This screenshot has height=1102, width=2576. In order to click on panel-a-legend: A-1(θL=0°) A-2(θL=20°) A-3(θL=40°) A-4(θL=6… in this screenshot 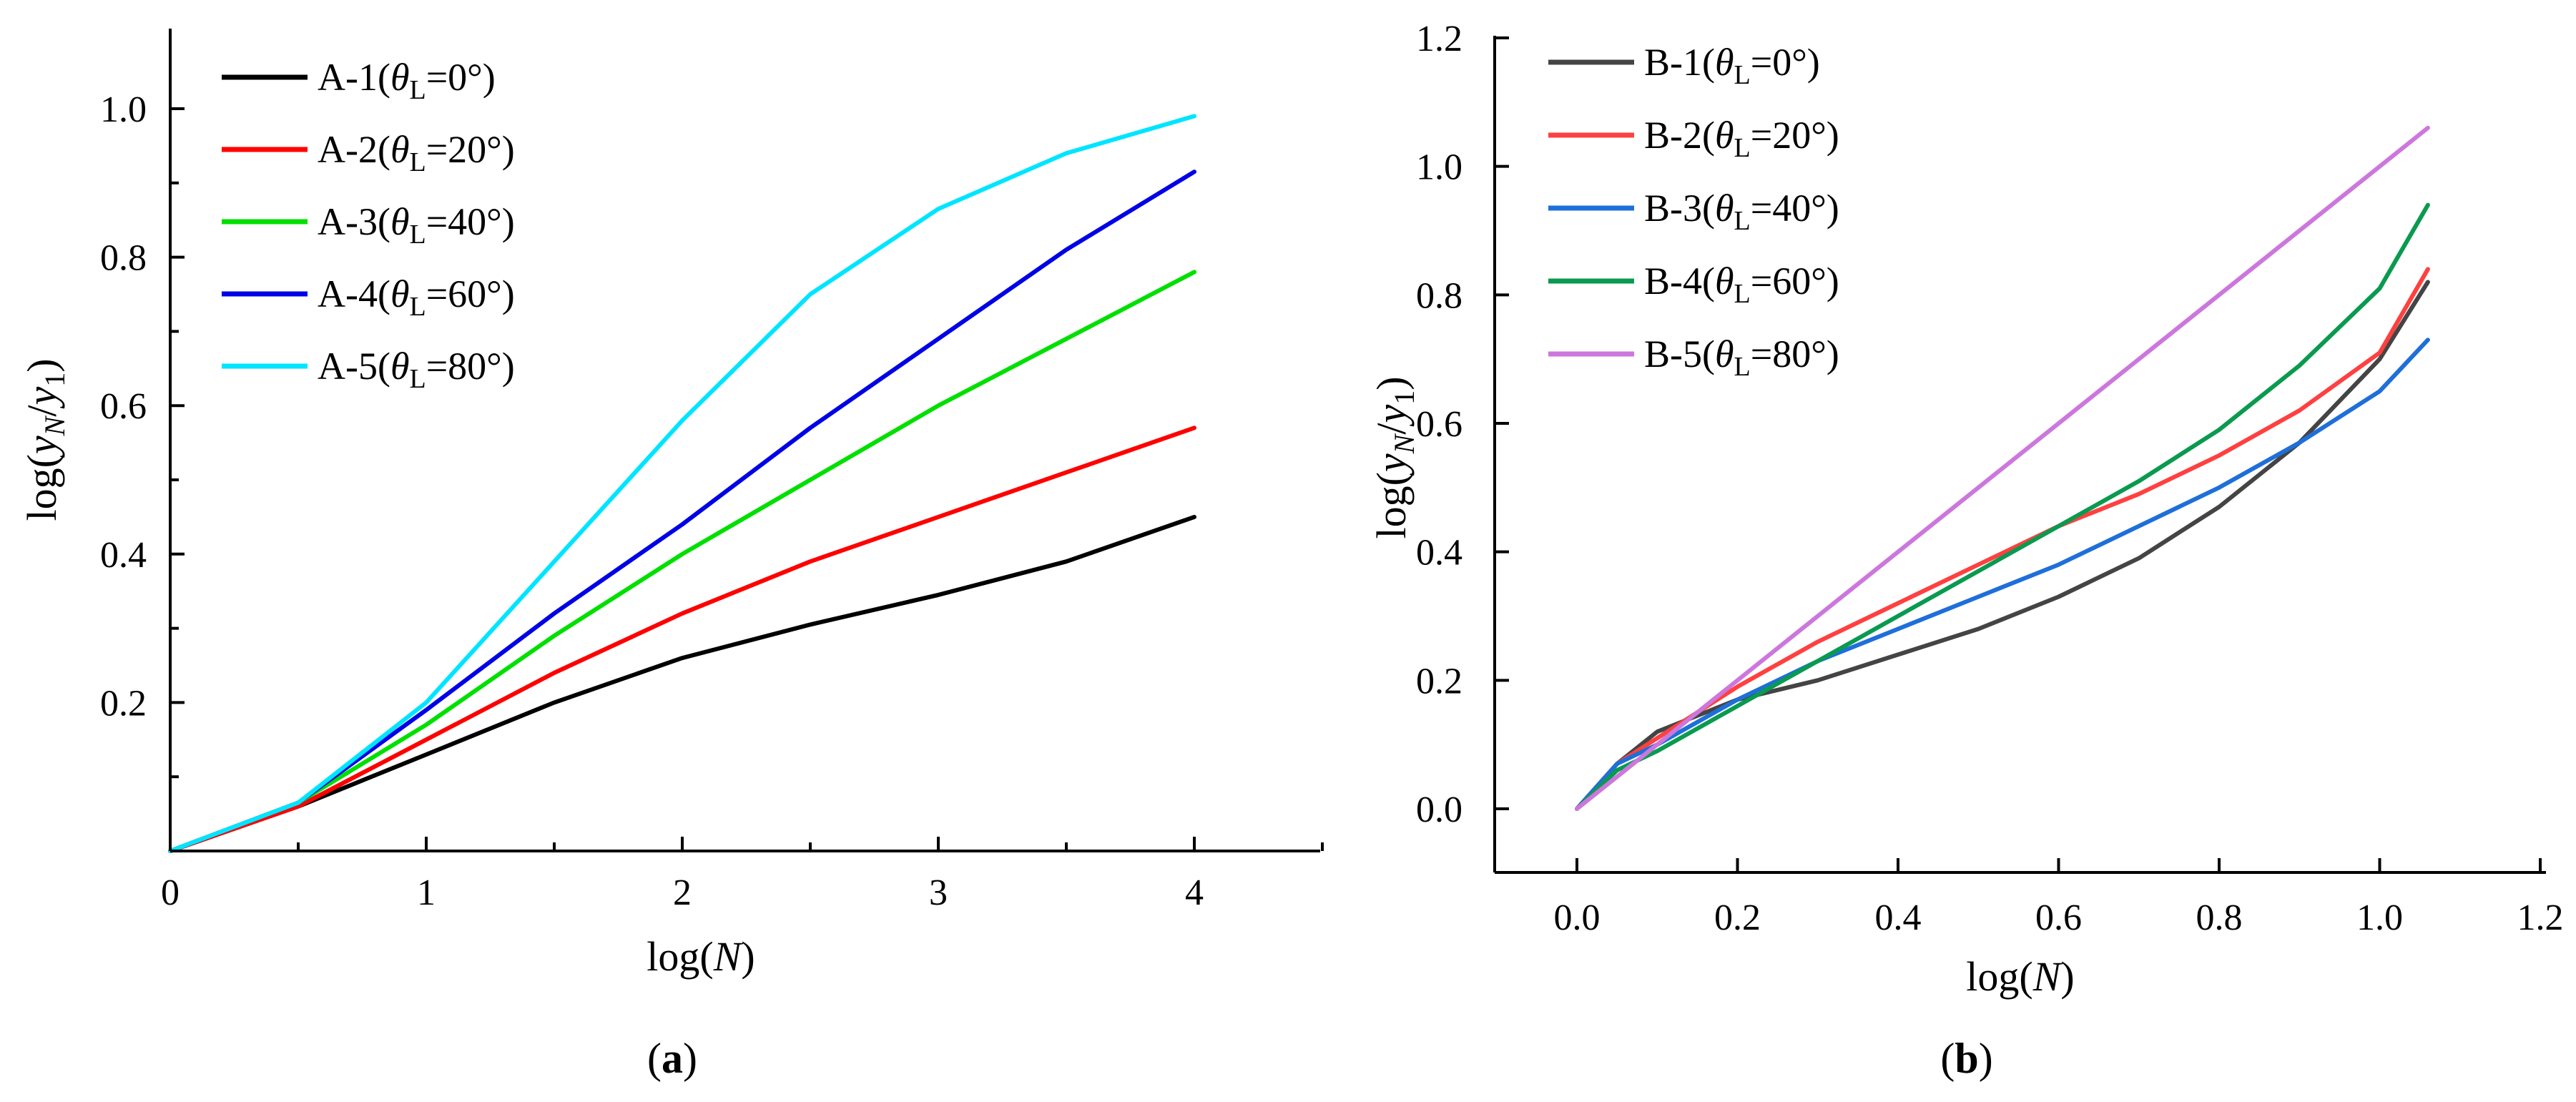, I will do `click(368, 225)`.